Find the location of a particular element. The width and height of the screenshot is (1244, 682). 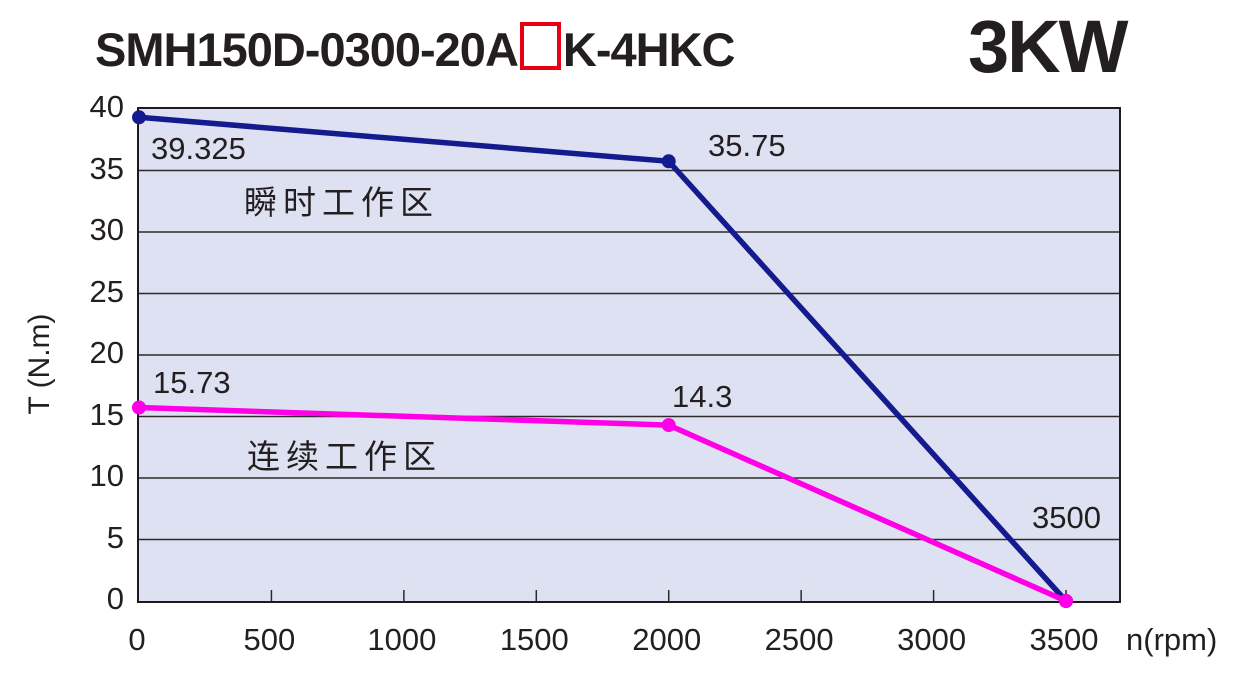

y-axis-tick-label: 25 is located at coordinates (106, 291).